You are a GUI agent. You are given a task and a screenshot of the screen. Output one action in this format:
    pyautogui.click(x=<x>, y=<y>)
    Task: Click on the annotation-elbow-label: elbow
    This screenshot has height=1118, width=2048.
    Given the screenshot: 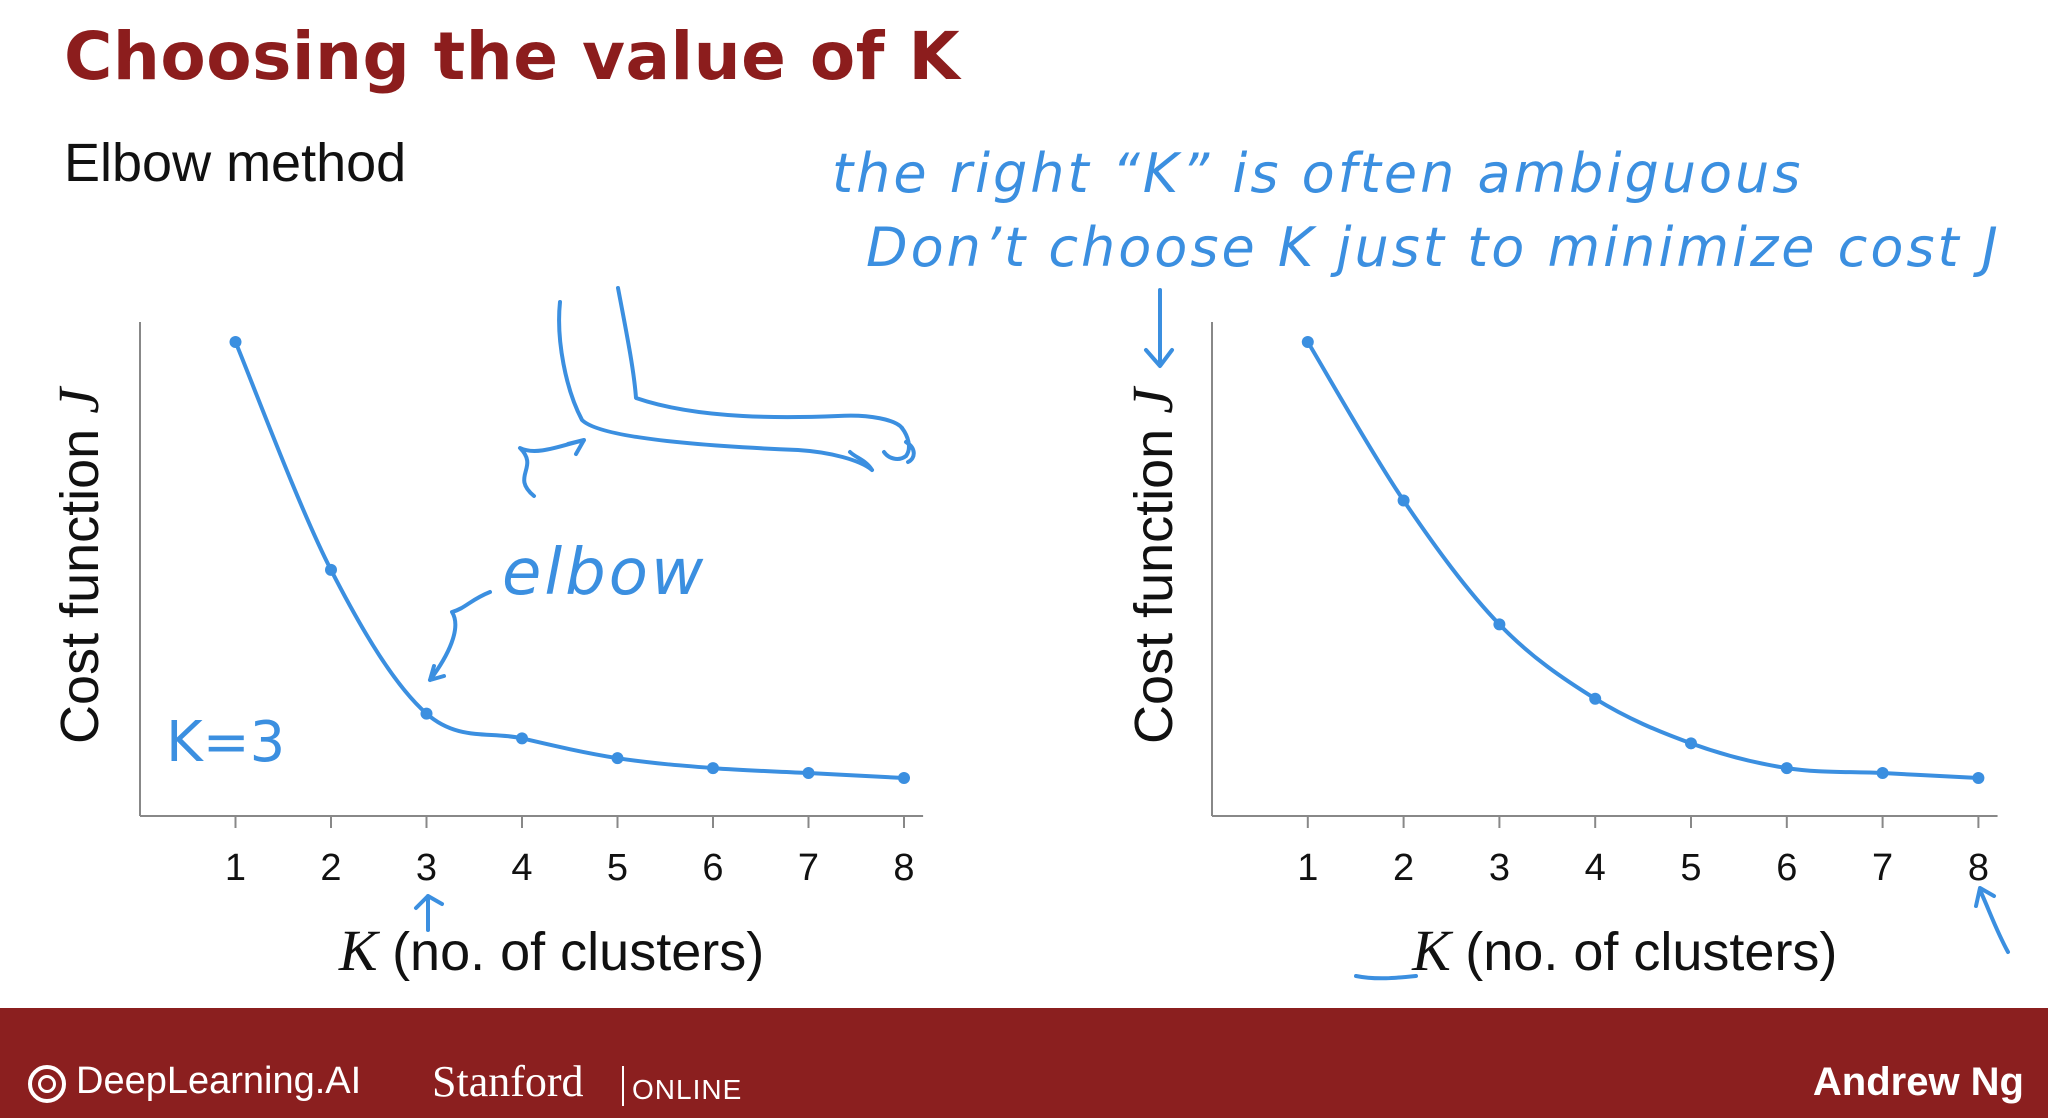 What is the action you would take?
    pyautogui.click(x=604, y=573)
    